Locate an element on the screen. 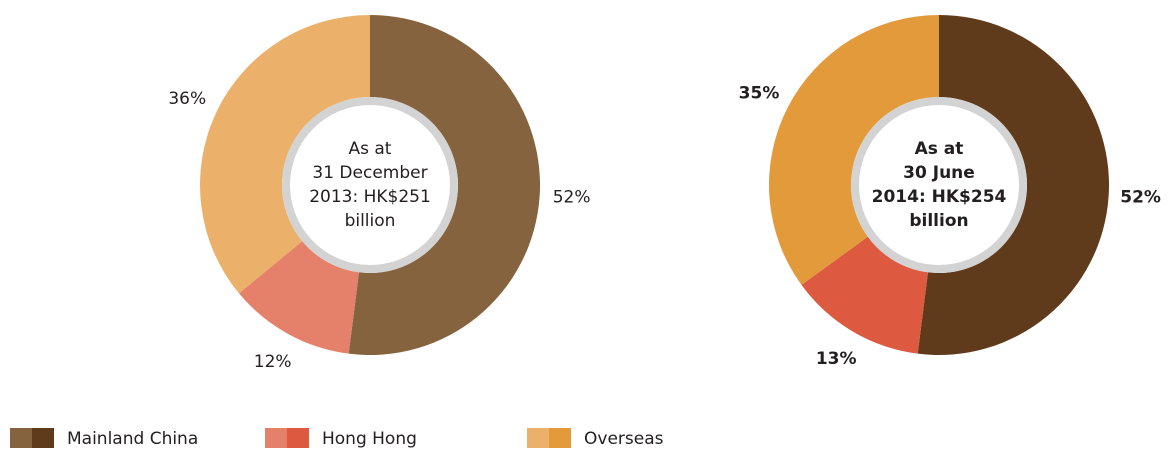 This screenshot has width=1168, height=453. slice-label: 12% is located at coordinates (273, 362).